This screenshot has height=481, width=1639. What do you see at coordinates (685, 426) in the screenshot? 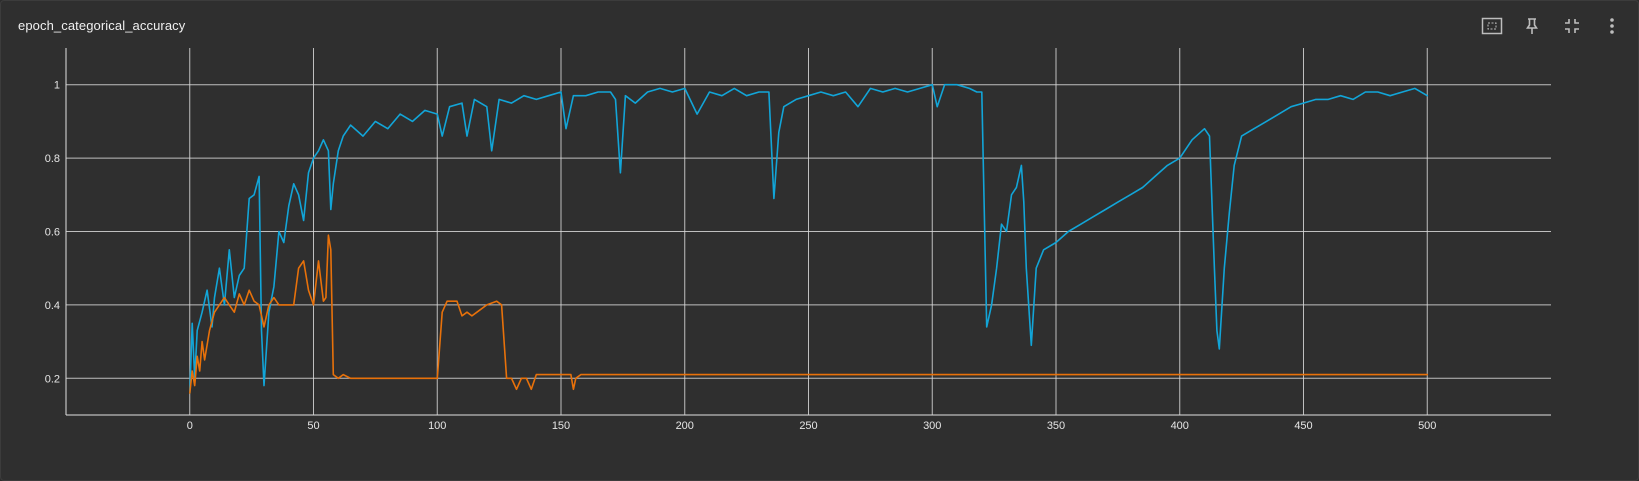
I see `x-tick-label: 200` at bounding box center [685, 426].